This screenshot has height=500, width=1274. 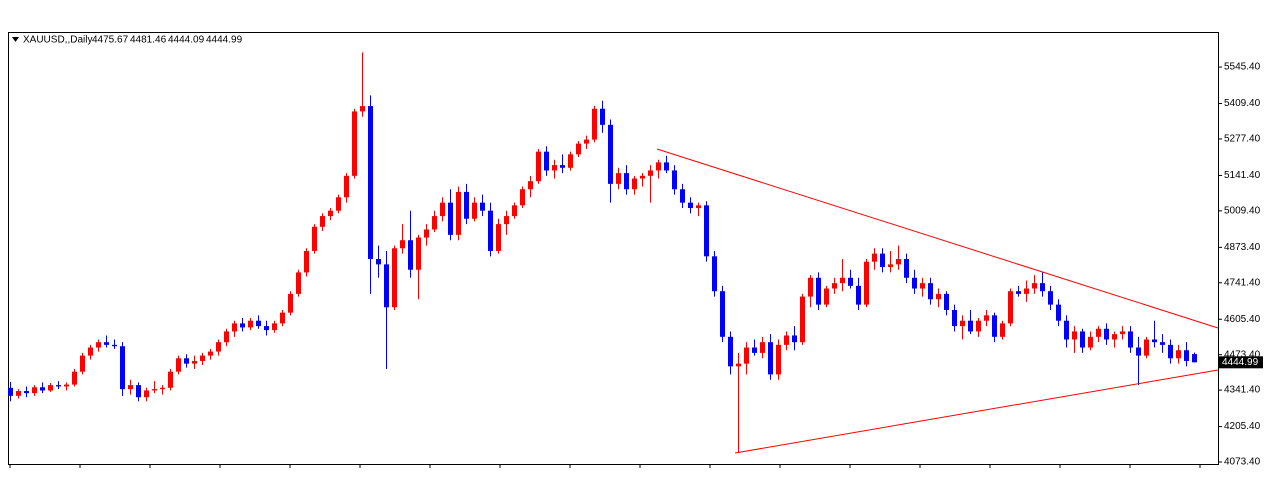 What do you see at coordinates (1242, 67) in the screenshot?
I see `y-tick-label: 5545.40` at bounding box center [1242, 67].